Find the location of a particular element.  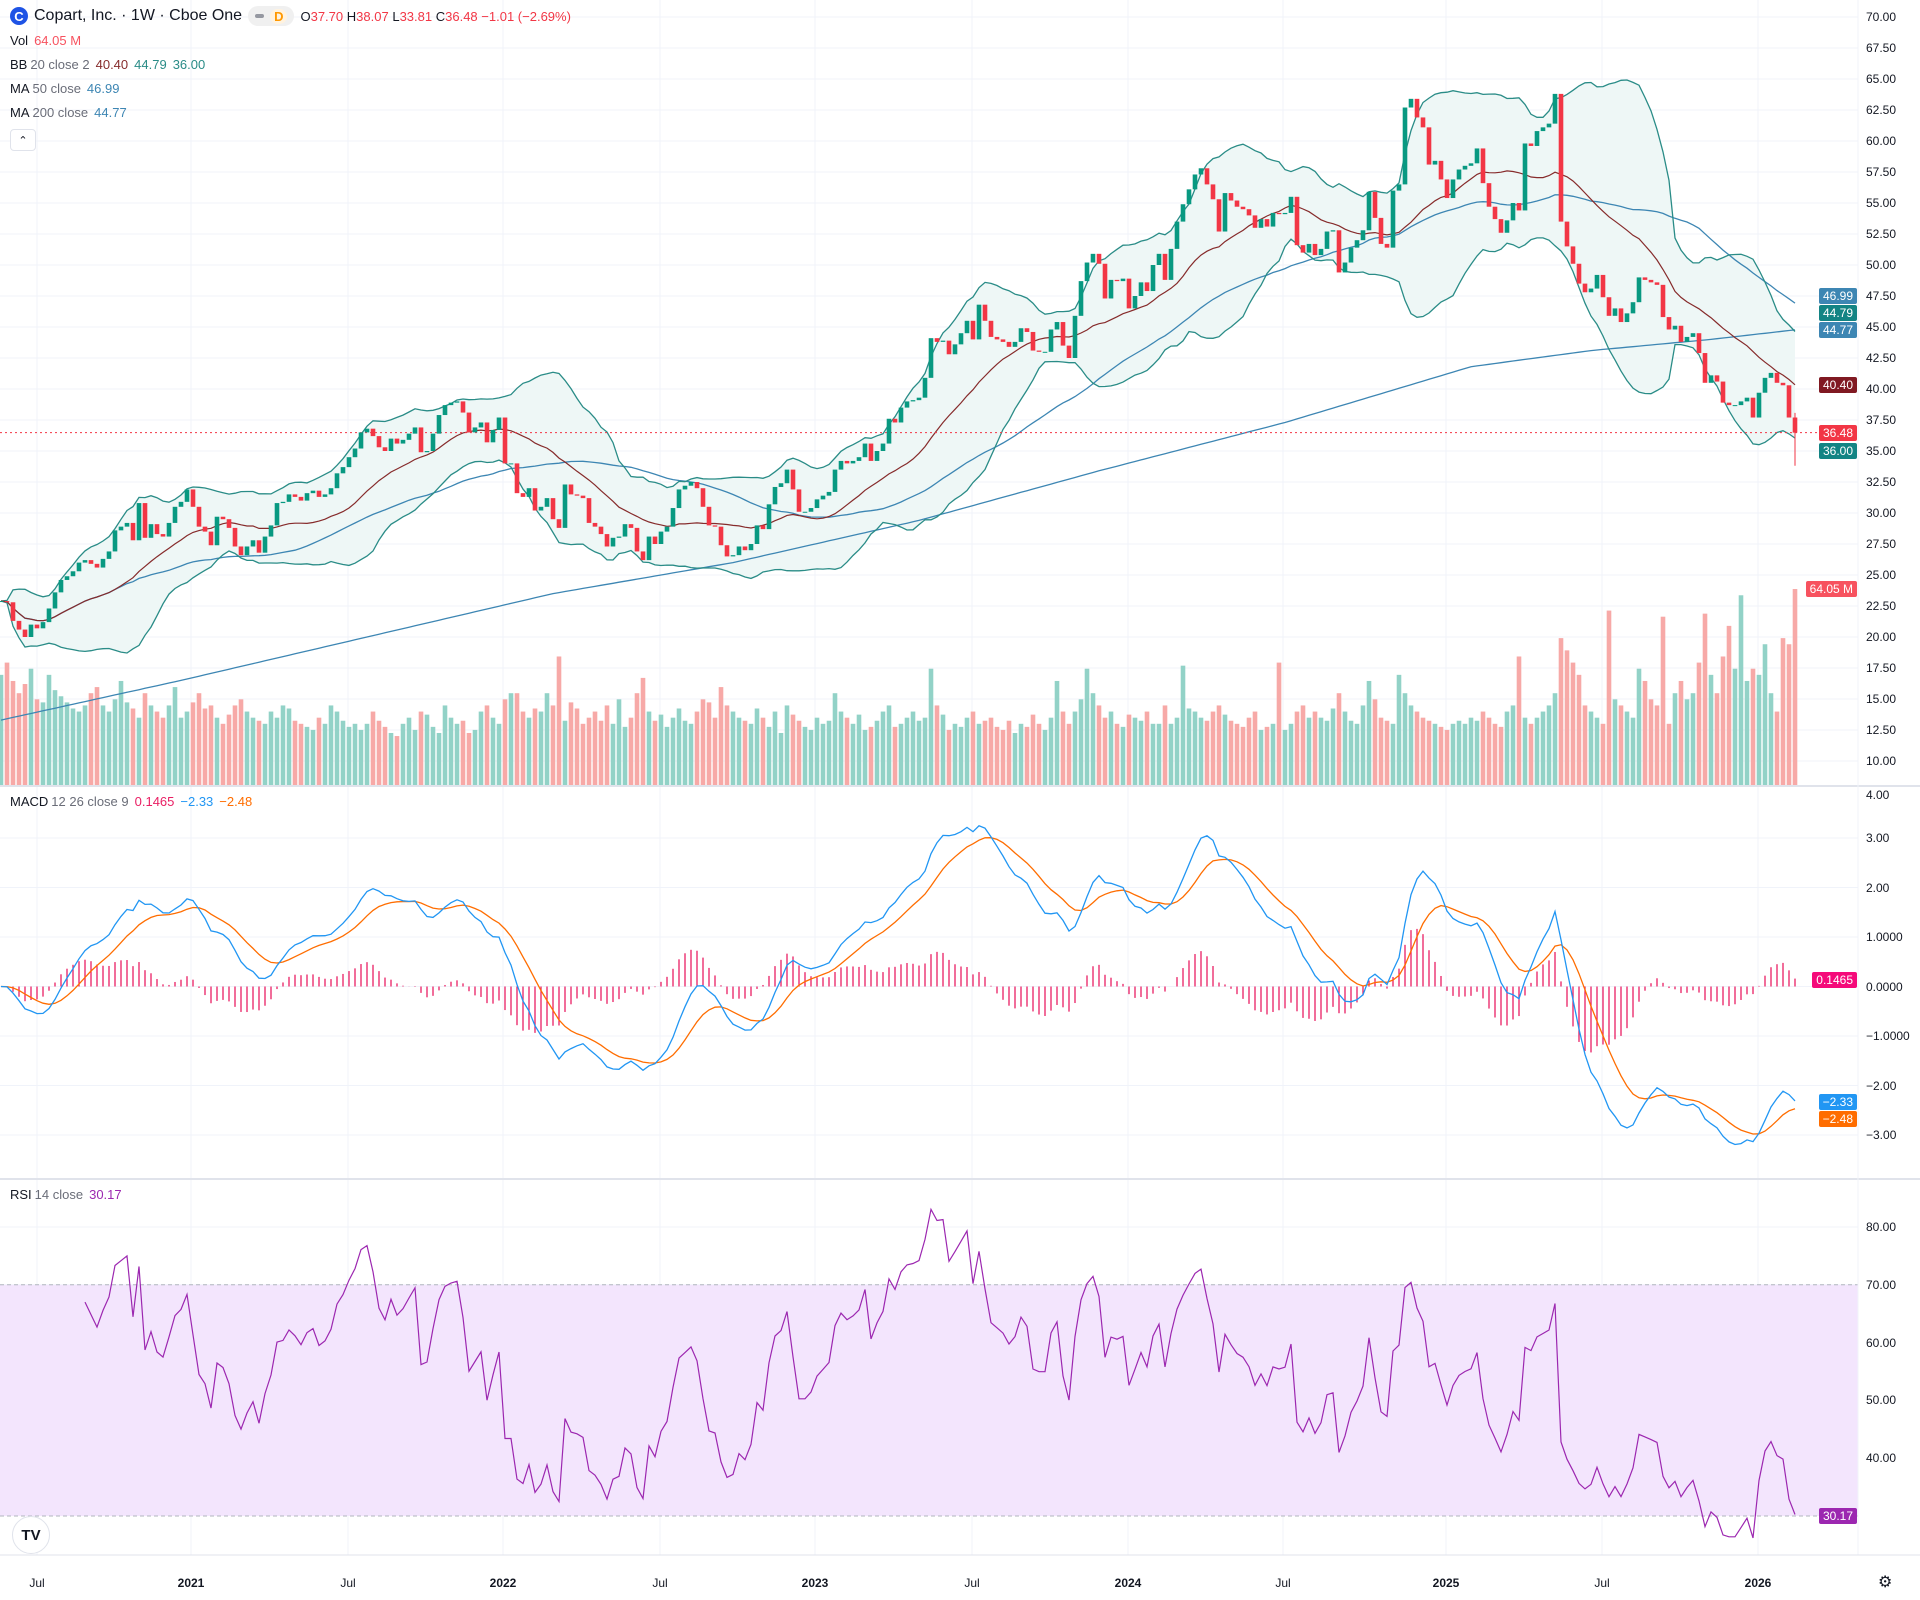

rsi-axis-label: 60.00 is located at coordinates (1881, 1342).